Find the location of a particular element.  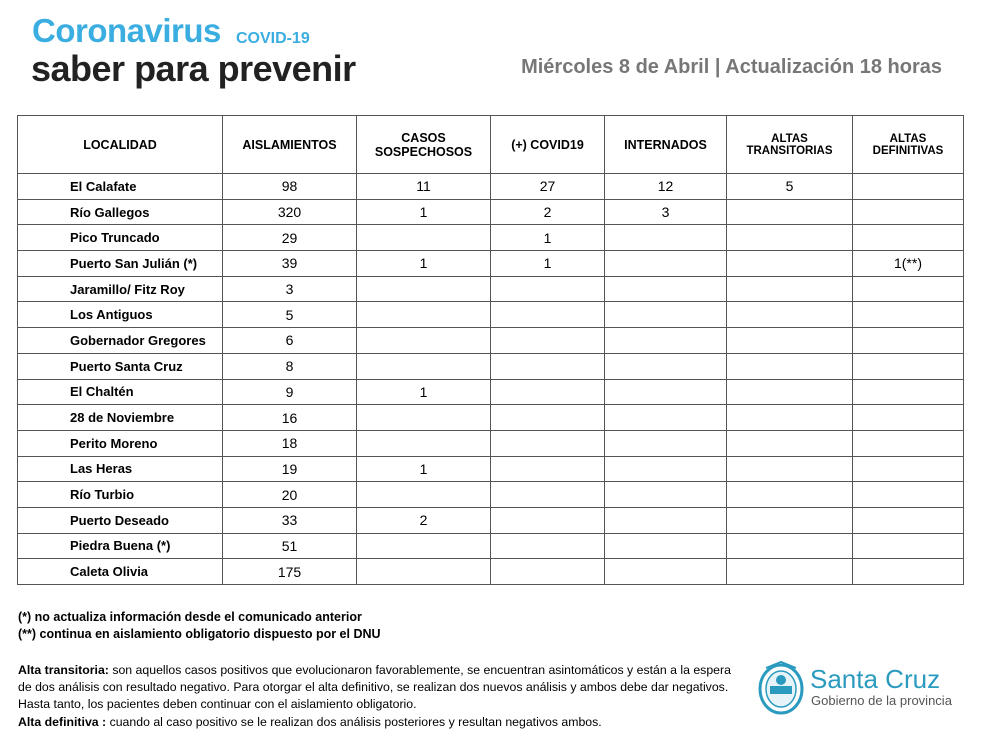

locality: Las Heras is located at coordinates (120, 469).